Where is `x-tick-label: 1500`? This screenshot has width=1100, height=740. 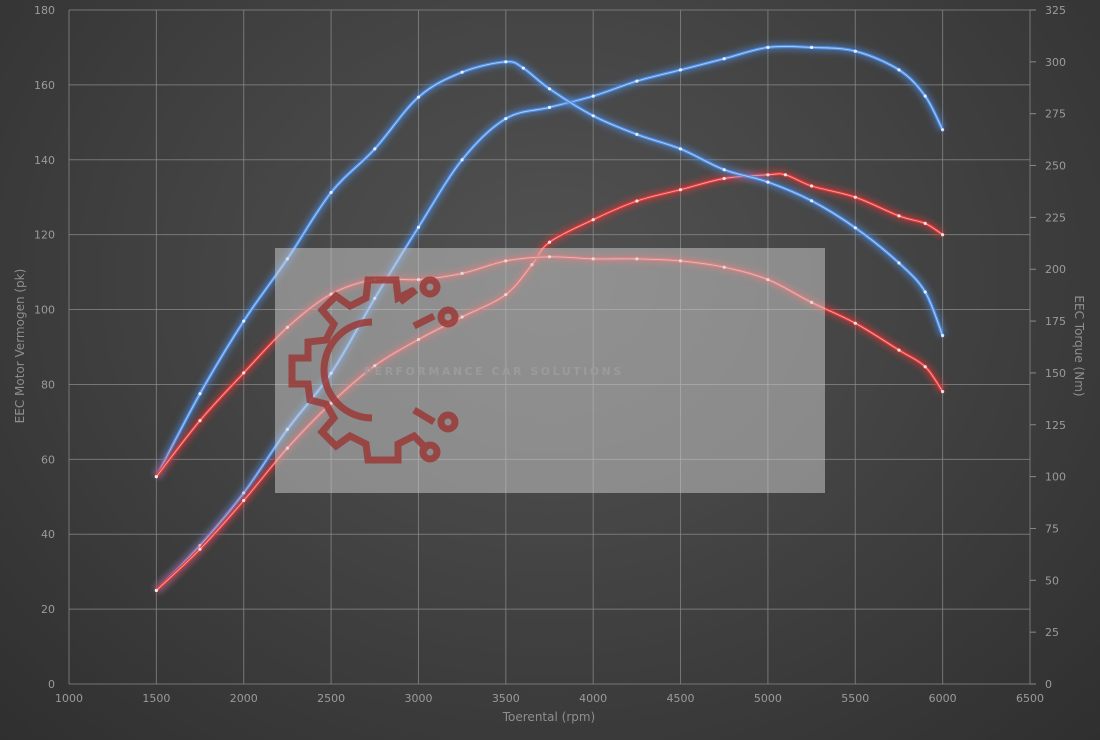
x-tick-label: 1500 is located at coordinates (156, 698).